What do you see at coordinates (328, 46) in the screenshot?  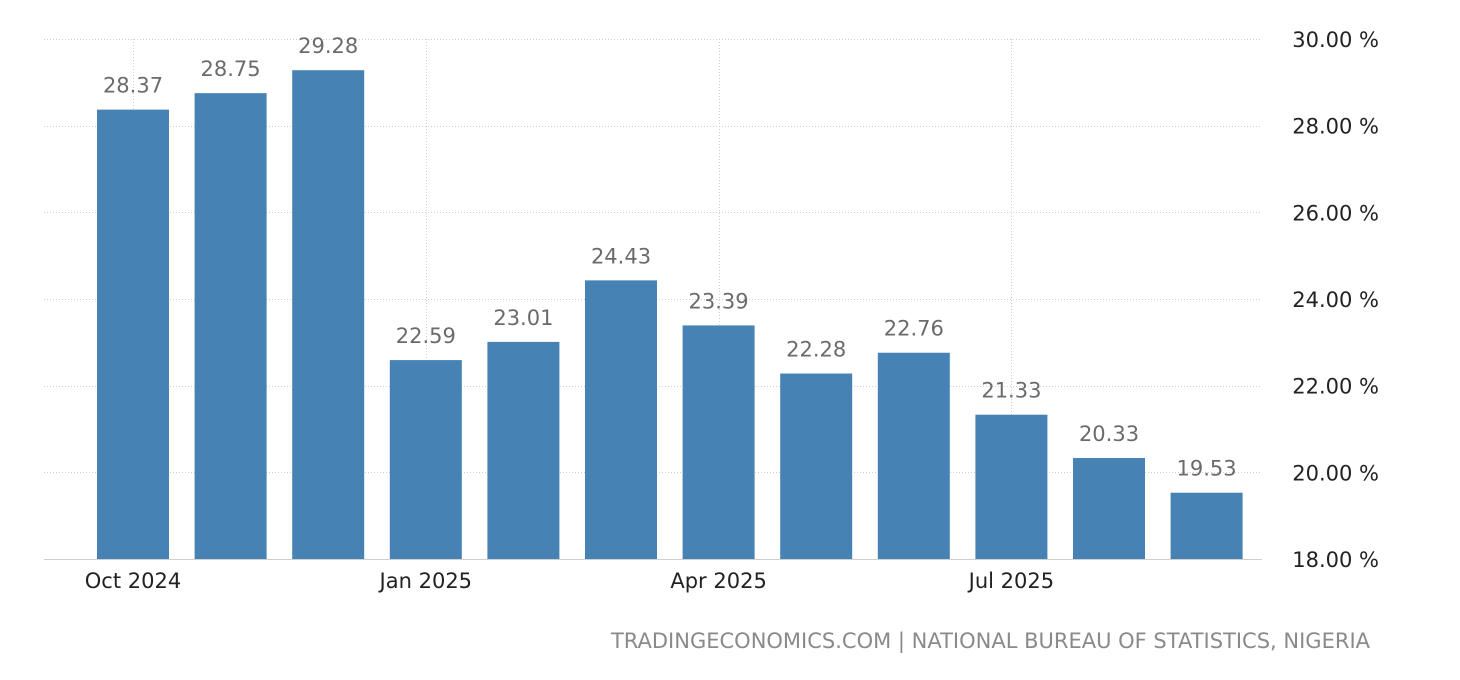 I see `data-label: 29.28` at bounding box center [328, 46].